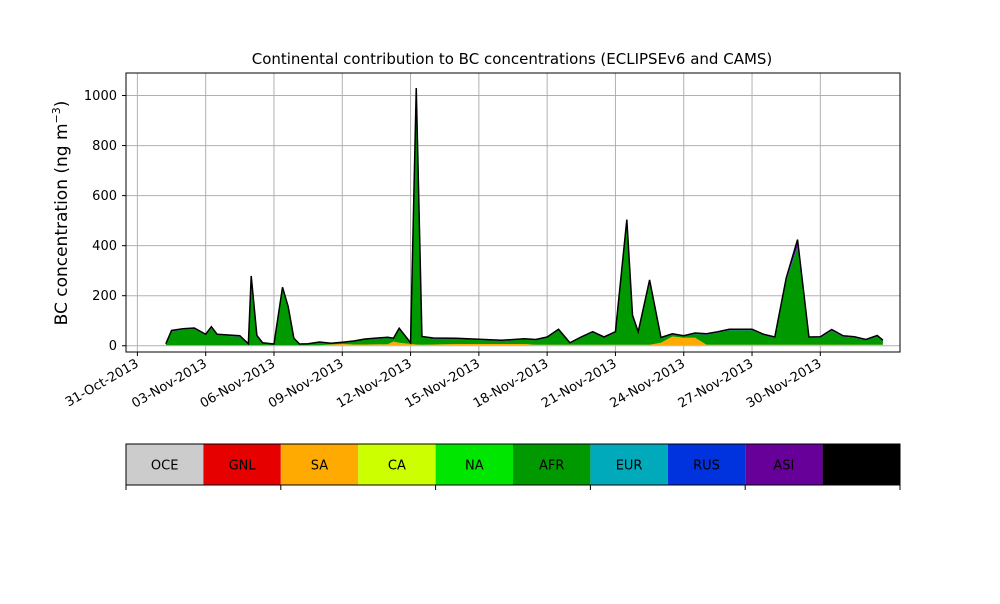 The height and width of the screenshot is (604, 1000). I want to click on y-tick-label: 800, so click(104, 146).